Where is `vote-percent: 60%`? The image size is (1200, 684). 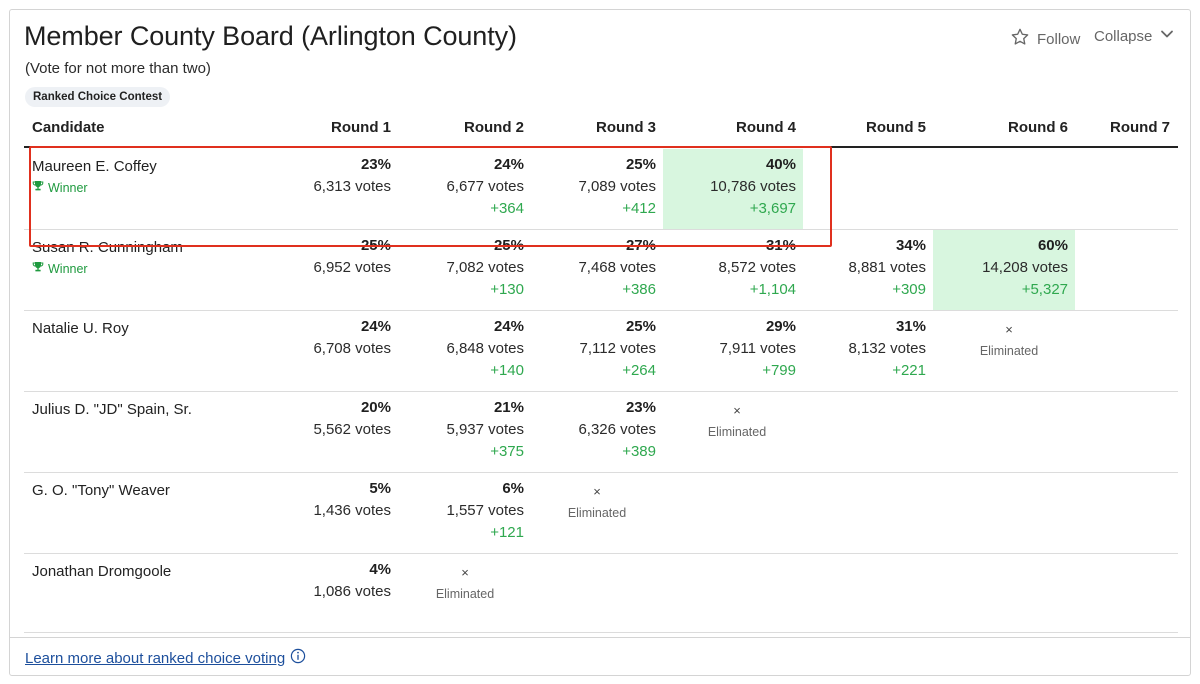 vote-percent: 60% is located at coordinates (1052, 245).